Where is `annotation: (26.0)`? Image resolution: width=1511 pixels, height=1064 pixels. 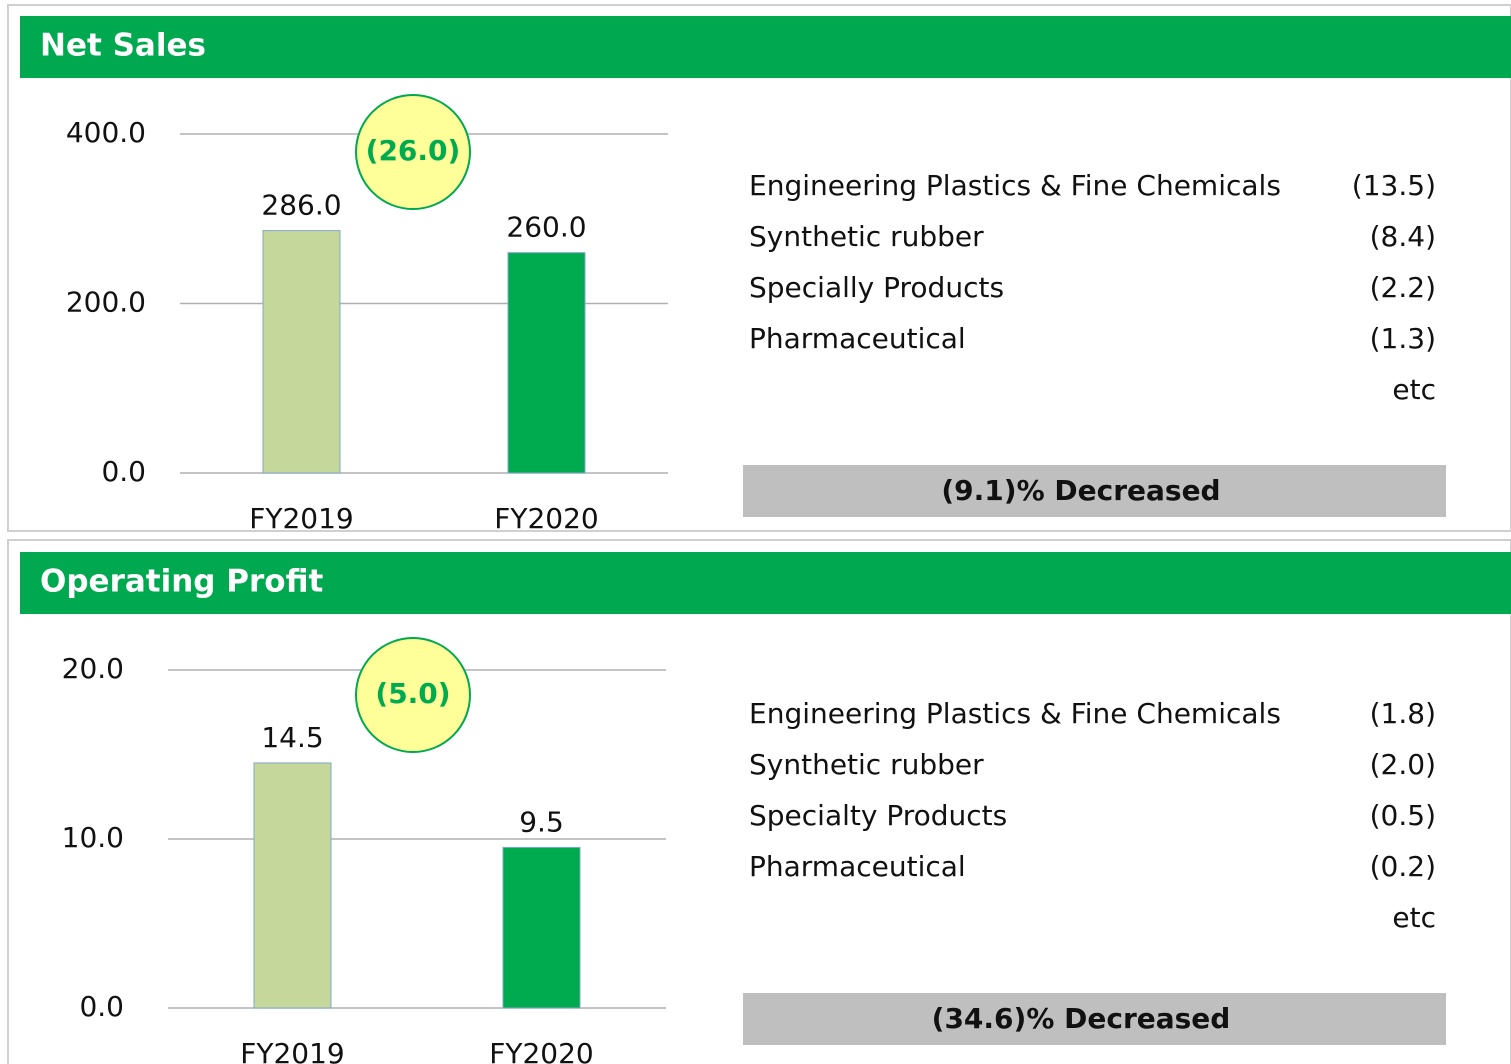 annotation: (26.0) is located at coordinates (413, 150).